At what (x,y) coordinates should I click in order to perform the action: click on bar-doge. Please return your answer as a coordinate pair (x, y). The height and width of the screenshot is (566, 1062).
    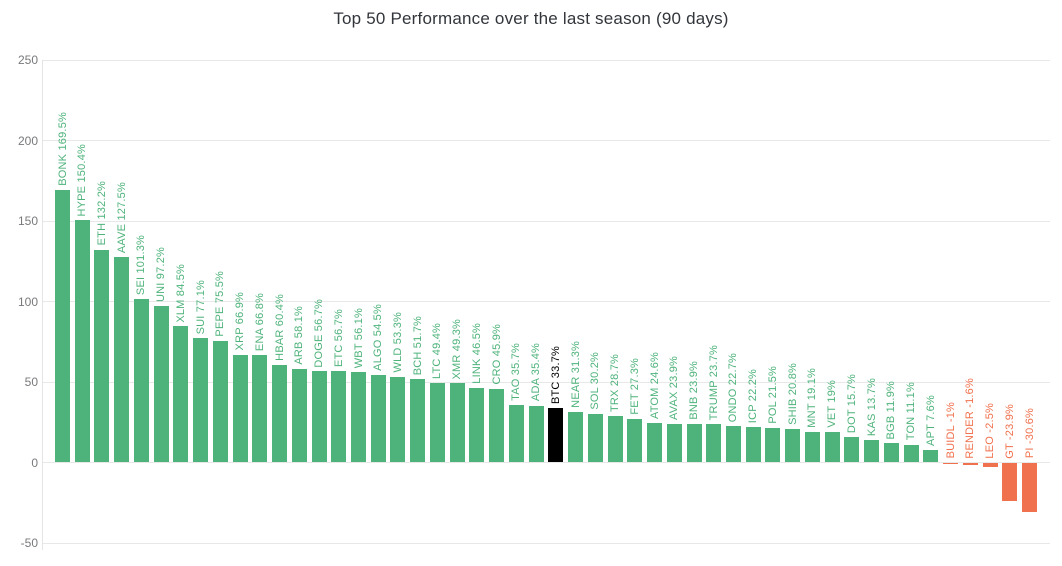
    Looking at the image, I should click on (319, 417).